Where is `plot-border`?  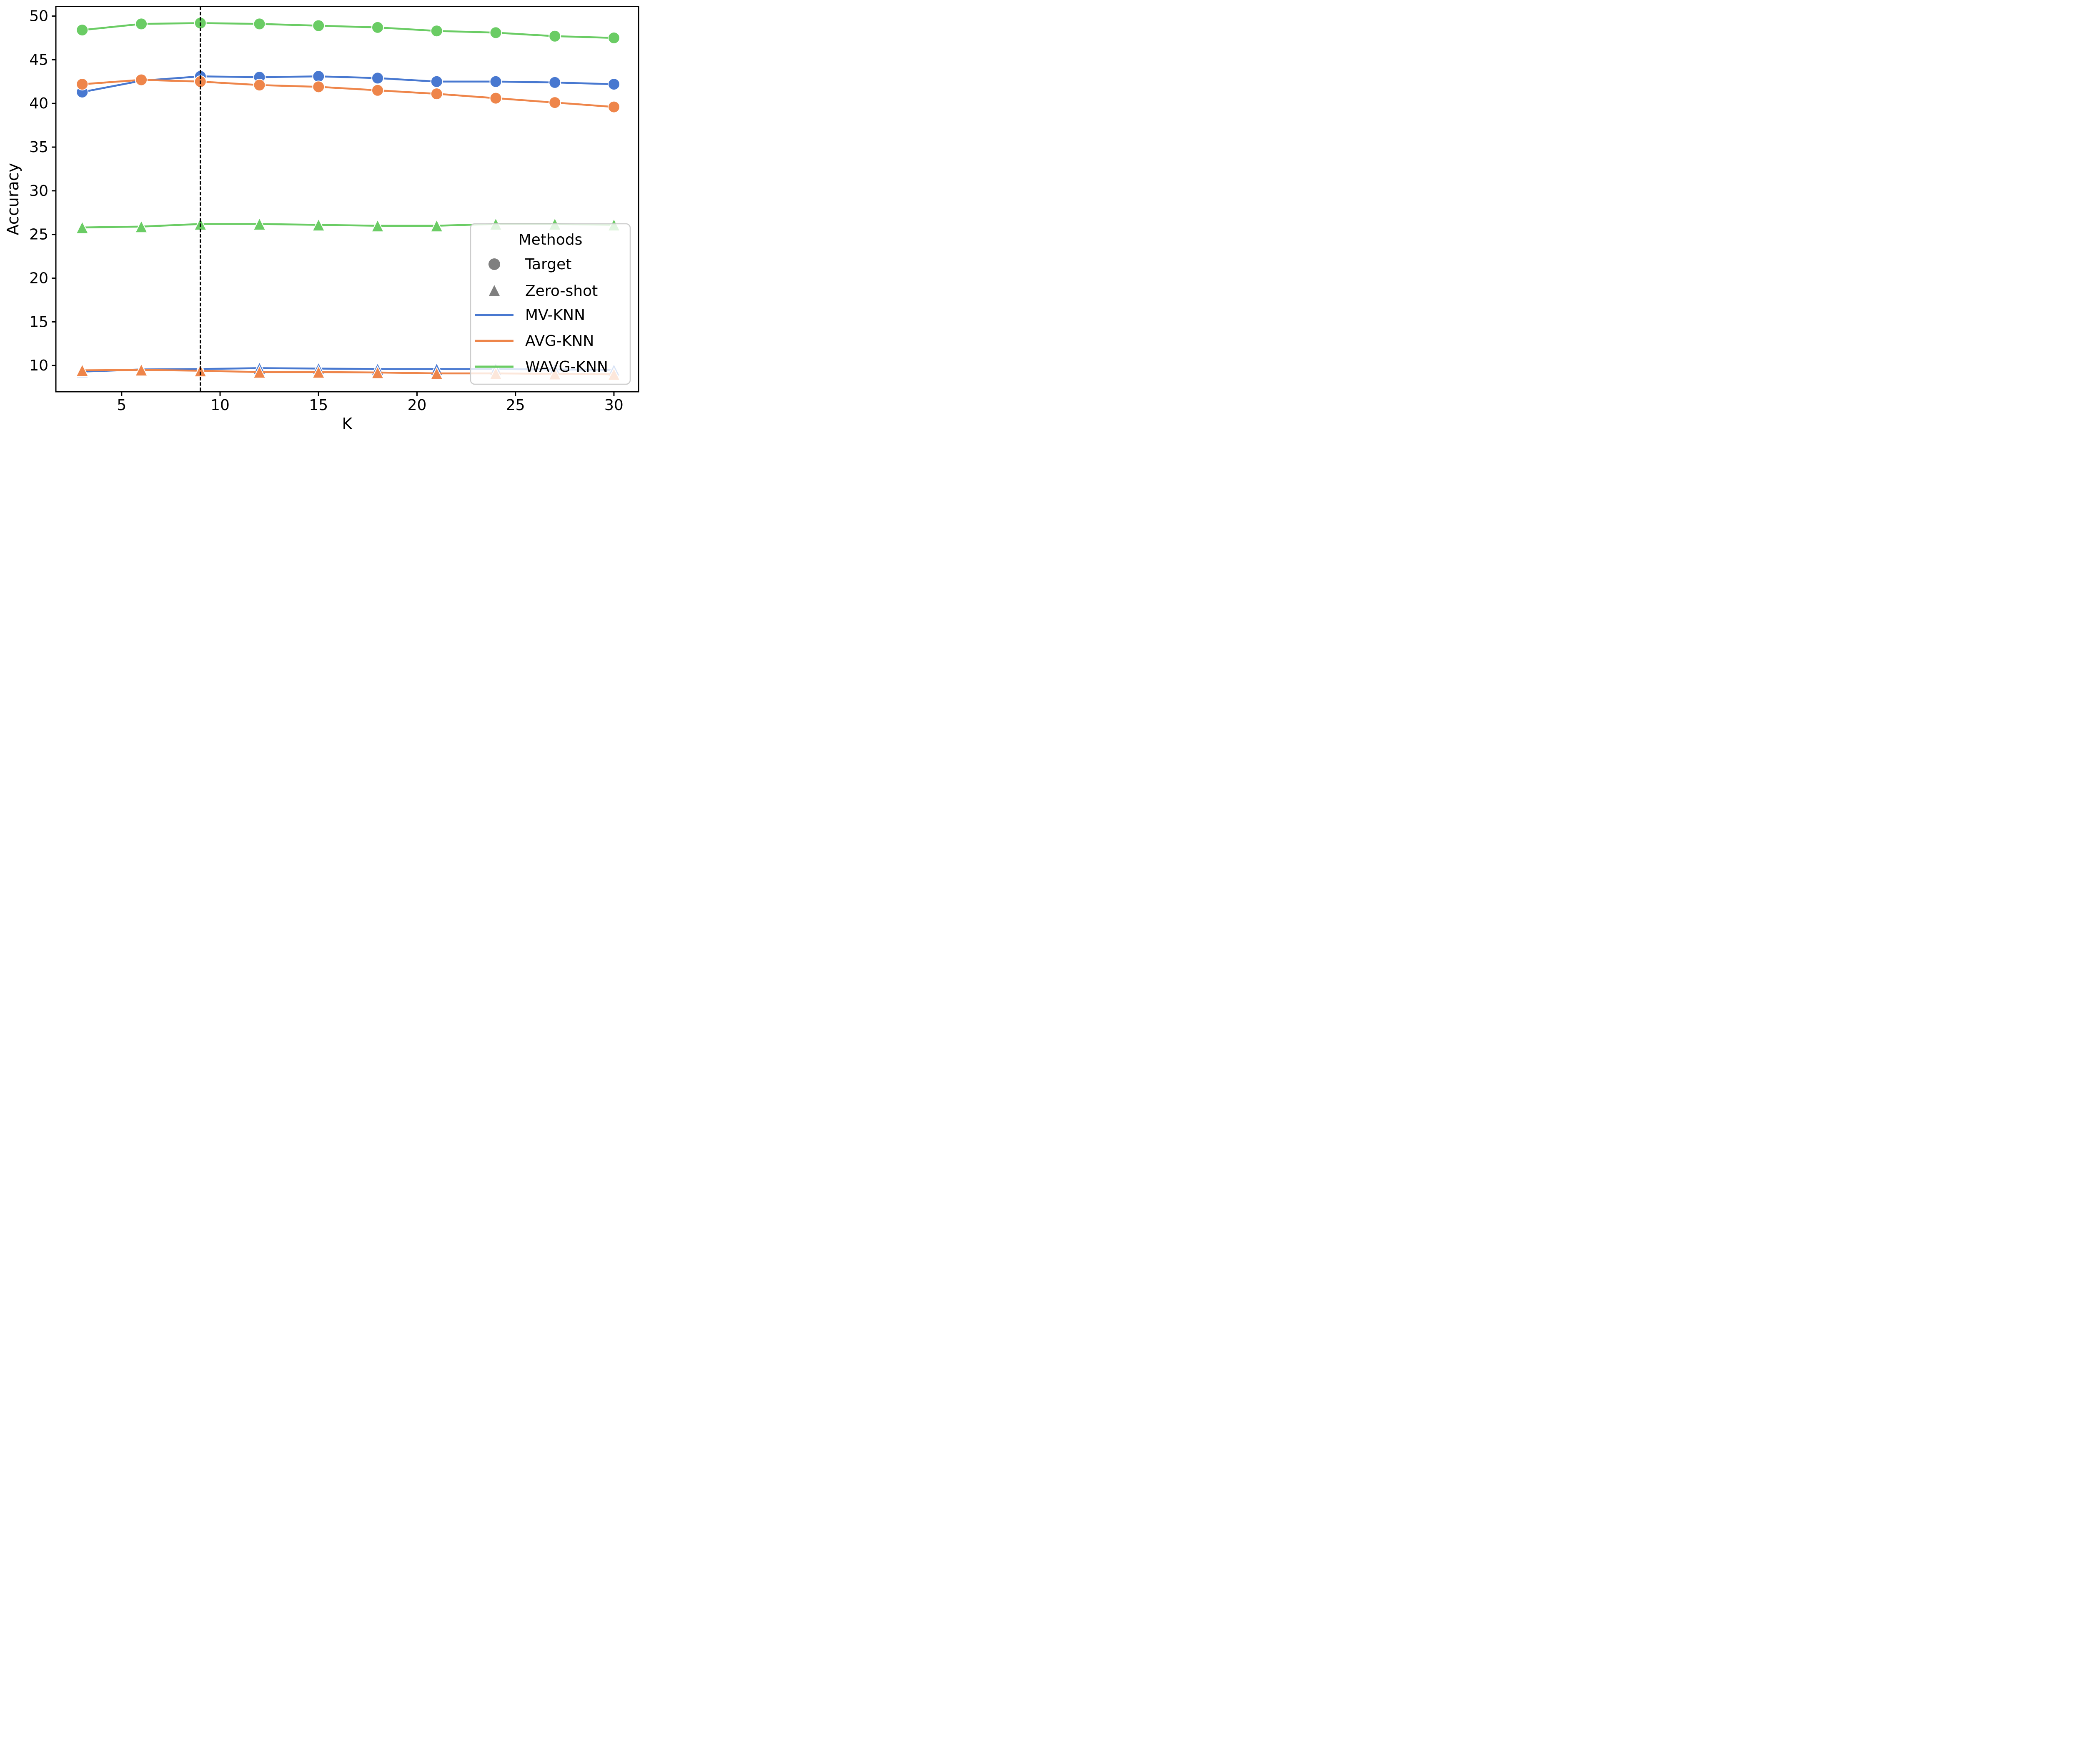 plot-border is located at coordinates (347, 200).